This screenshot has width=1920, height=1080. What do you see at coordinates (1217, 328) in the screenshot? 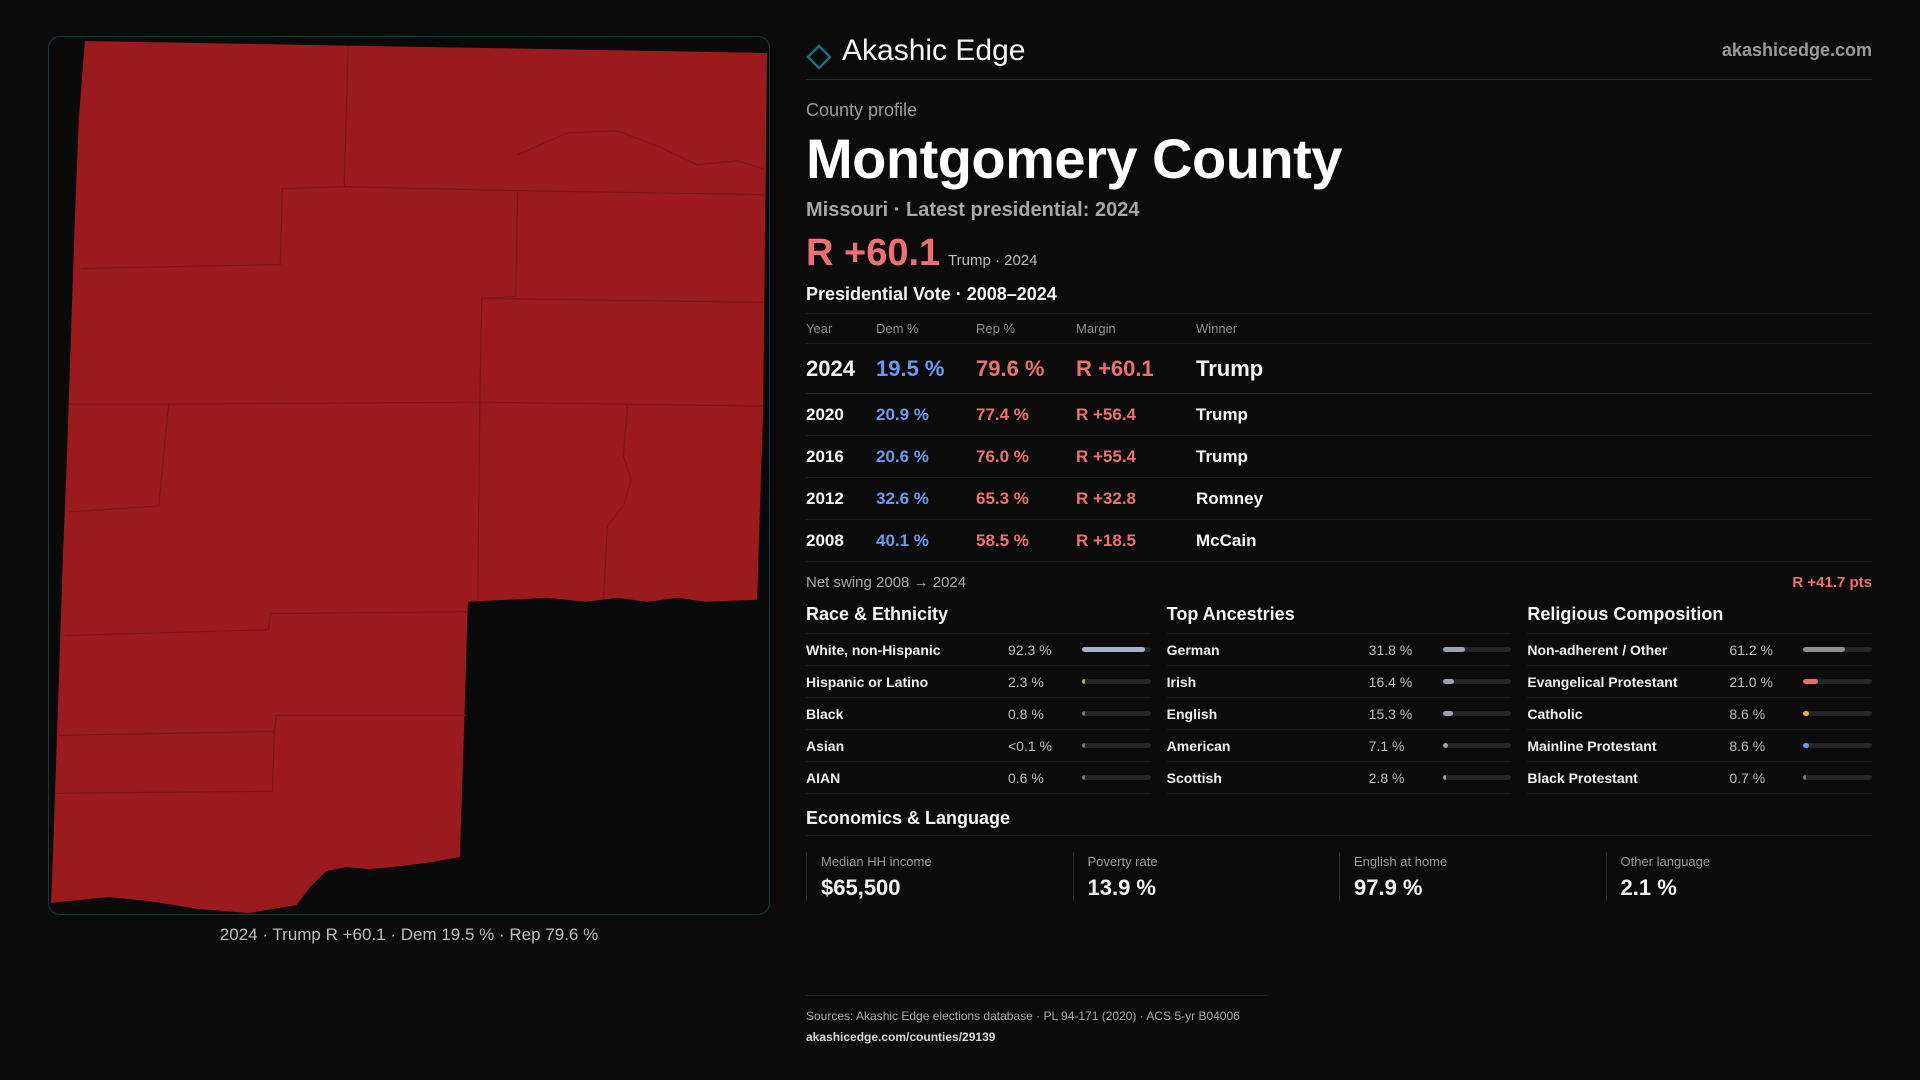
I see `col-winner: Winner` at bounding box center [1217, 328].